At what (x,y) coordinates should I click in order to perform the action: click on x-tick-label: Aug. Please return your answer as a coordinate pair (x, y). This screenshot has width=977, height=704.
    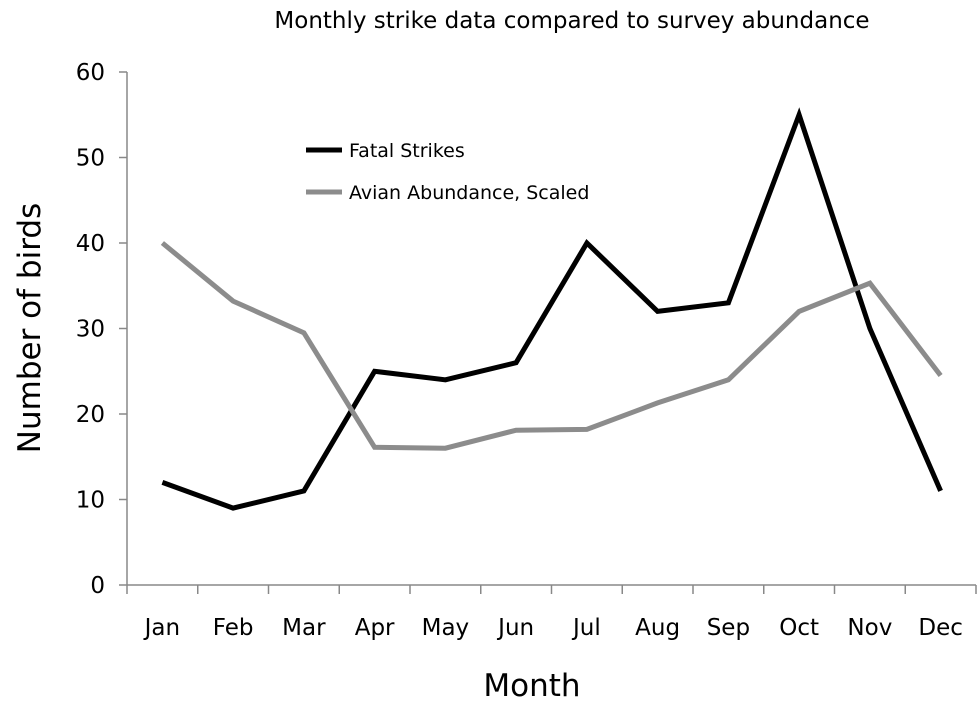
    Looking at the image, I should click on (657, 628).